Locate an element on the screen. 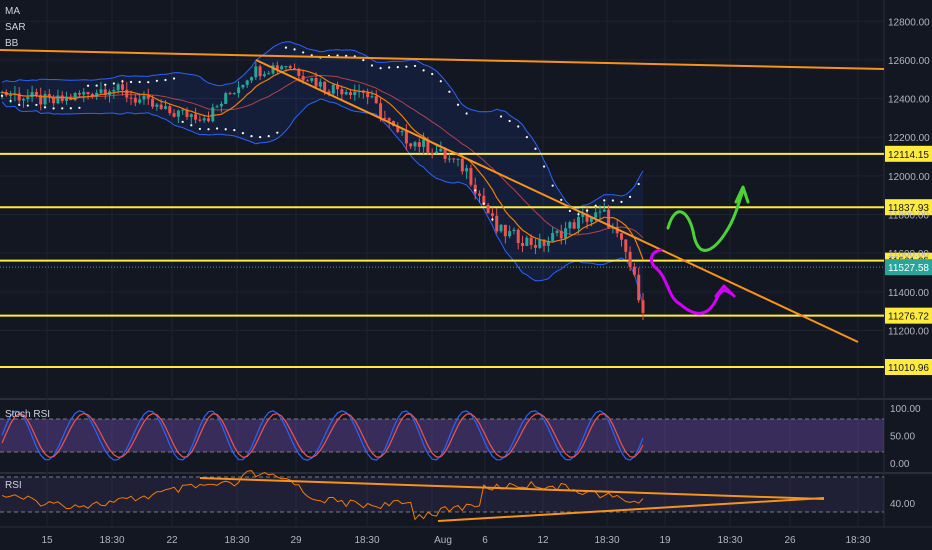  stoch-y-tick: 100.00 is located at coordinates (905, 409).